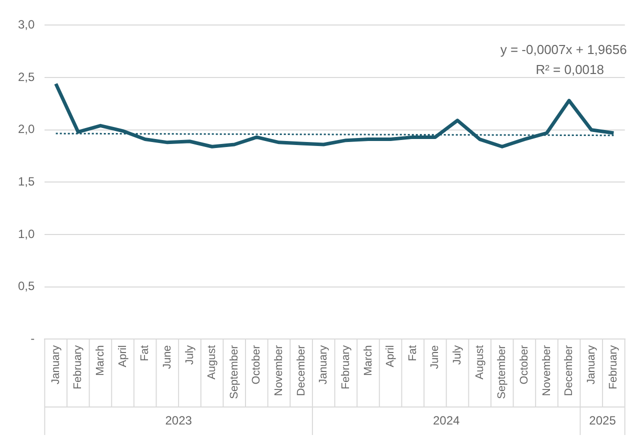  What do you see at coordinates (178, 420) in the screenshot?
I see `text: 2023` at bounding box center [178, 420].